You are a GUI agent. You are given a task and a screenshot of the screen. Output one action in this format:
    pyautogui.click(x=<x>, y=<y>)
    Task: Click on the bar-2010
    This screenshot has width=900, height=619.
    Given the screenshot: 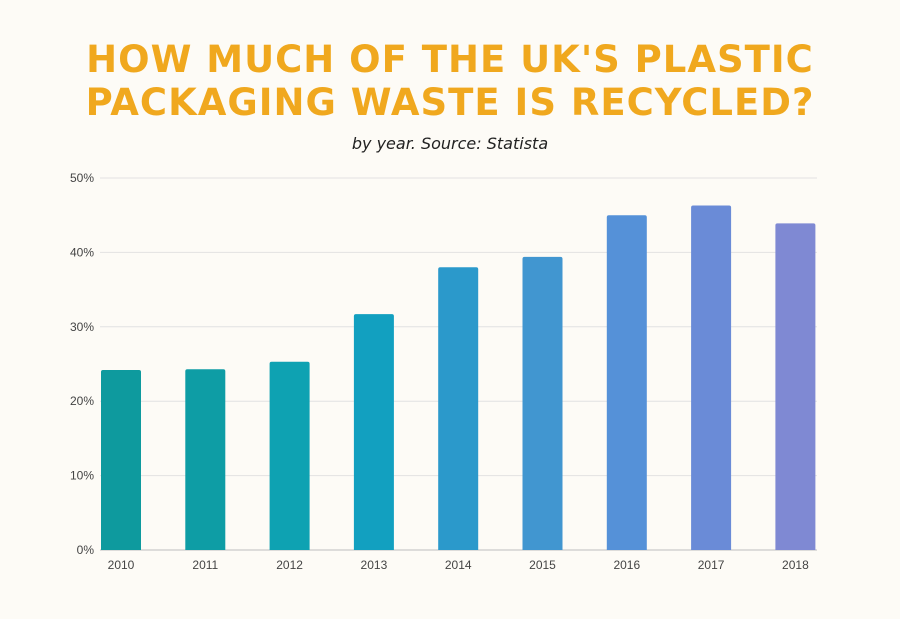 What is the action you would take?
    pyautogui.click(x=121, y=459)
    